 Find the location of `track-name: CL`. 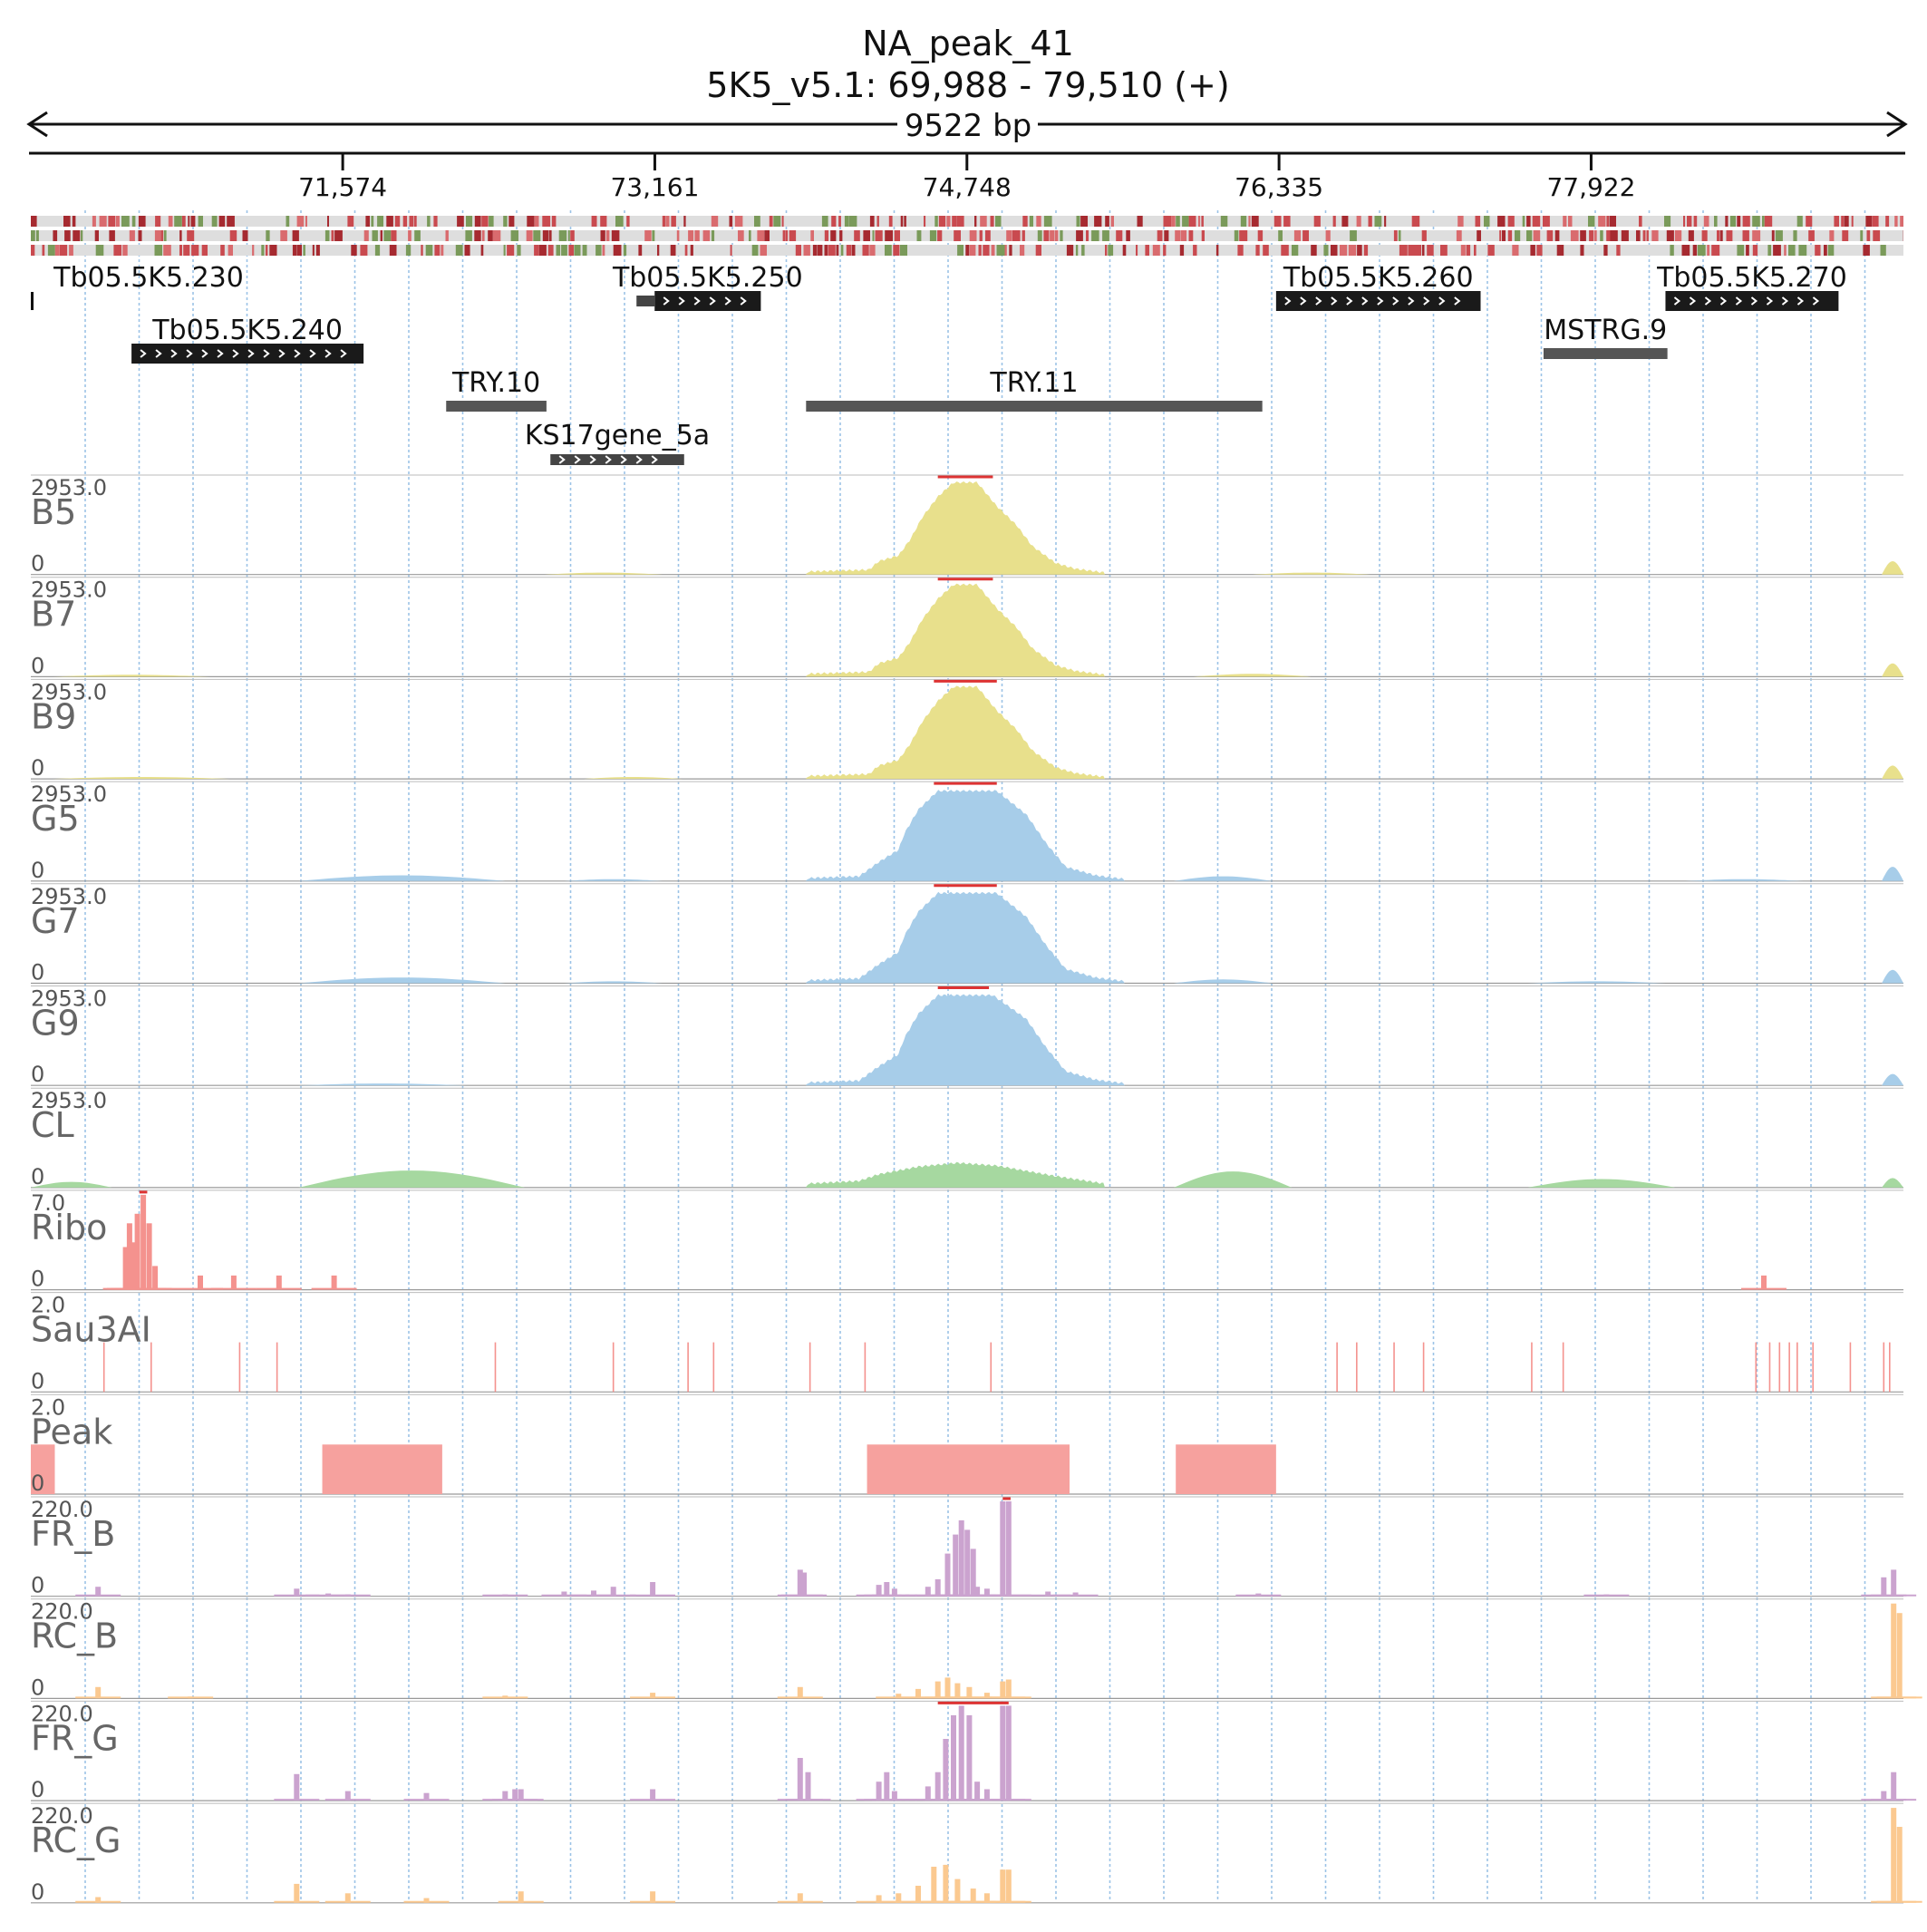

track-name: CL is located at coordinates (52, 1125).